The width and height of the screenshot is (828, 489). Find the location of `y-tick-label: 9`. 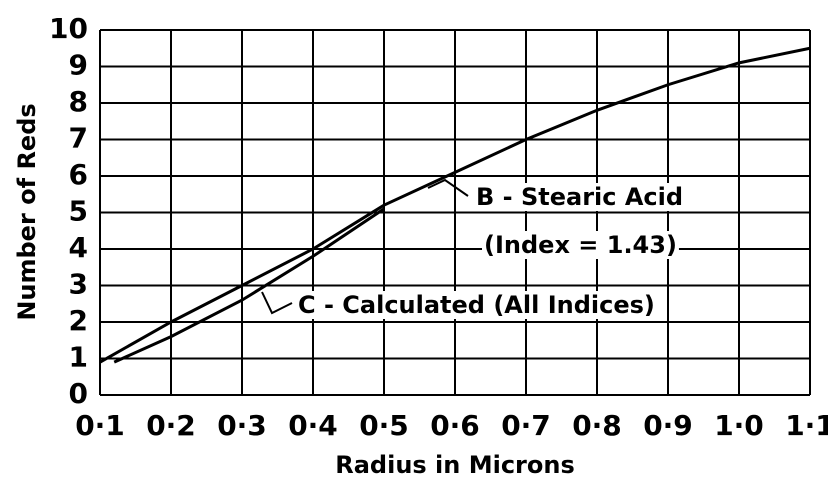

y-tick-label: 9 is located at coordinates (78, 65).